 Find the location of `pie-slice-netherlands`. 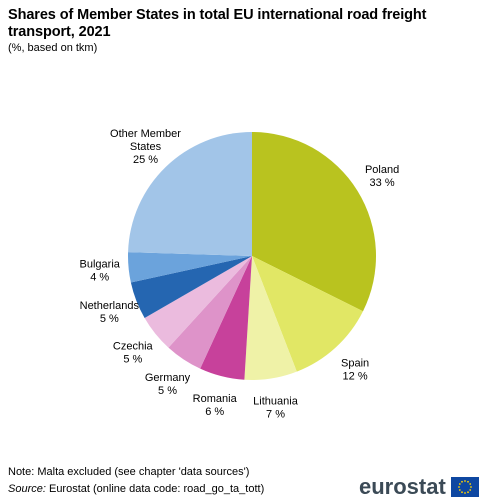

pie-slice-netherlands is located at coordinates (191, 287).